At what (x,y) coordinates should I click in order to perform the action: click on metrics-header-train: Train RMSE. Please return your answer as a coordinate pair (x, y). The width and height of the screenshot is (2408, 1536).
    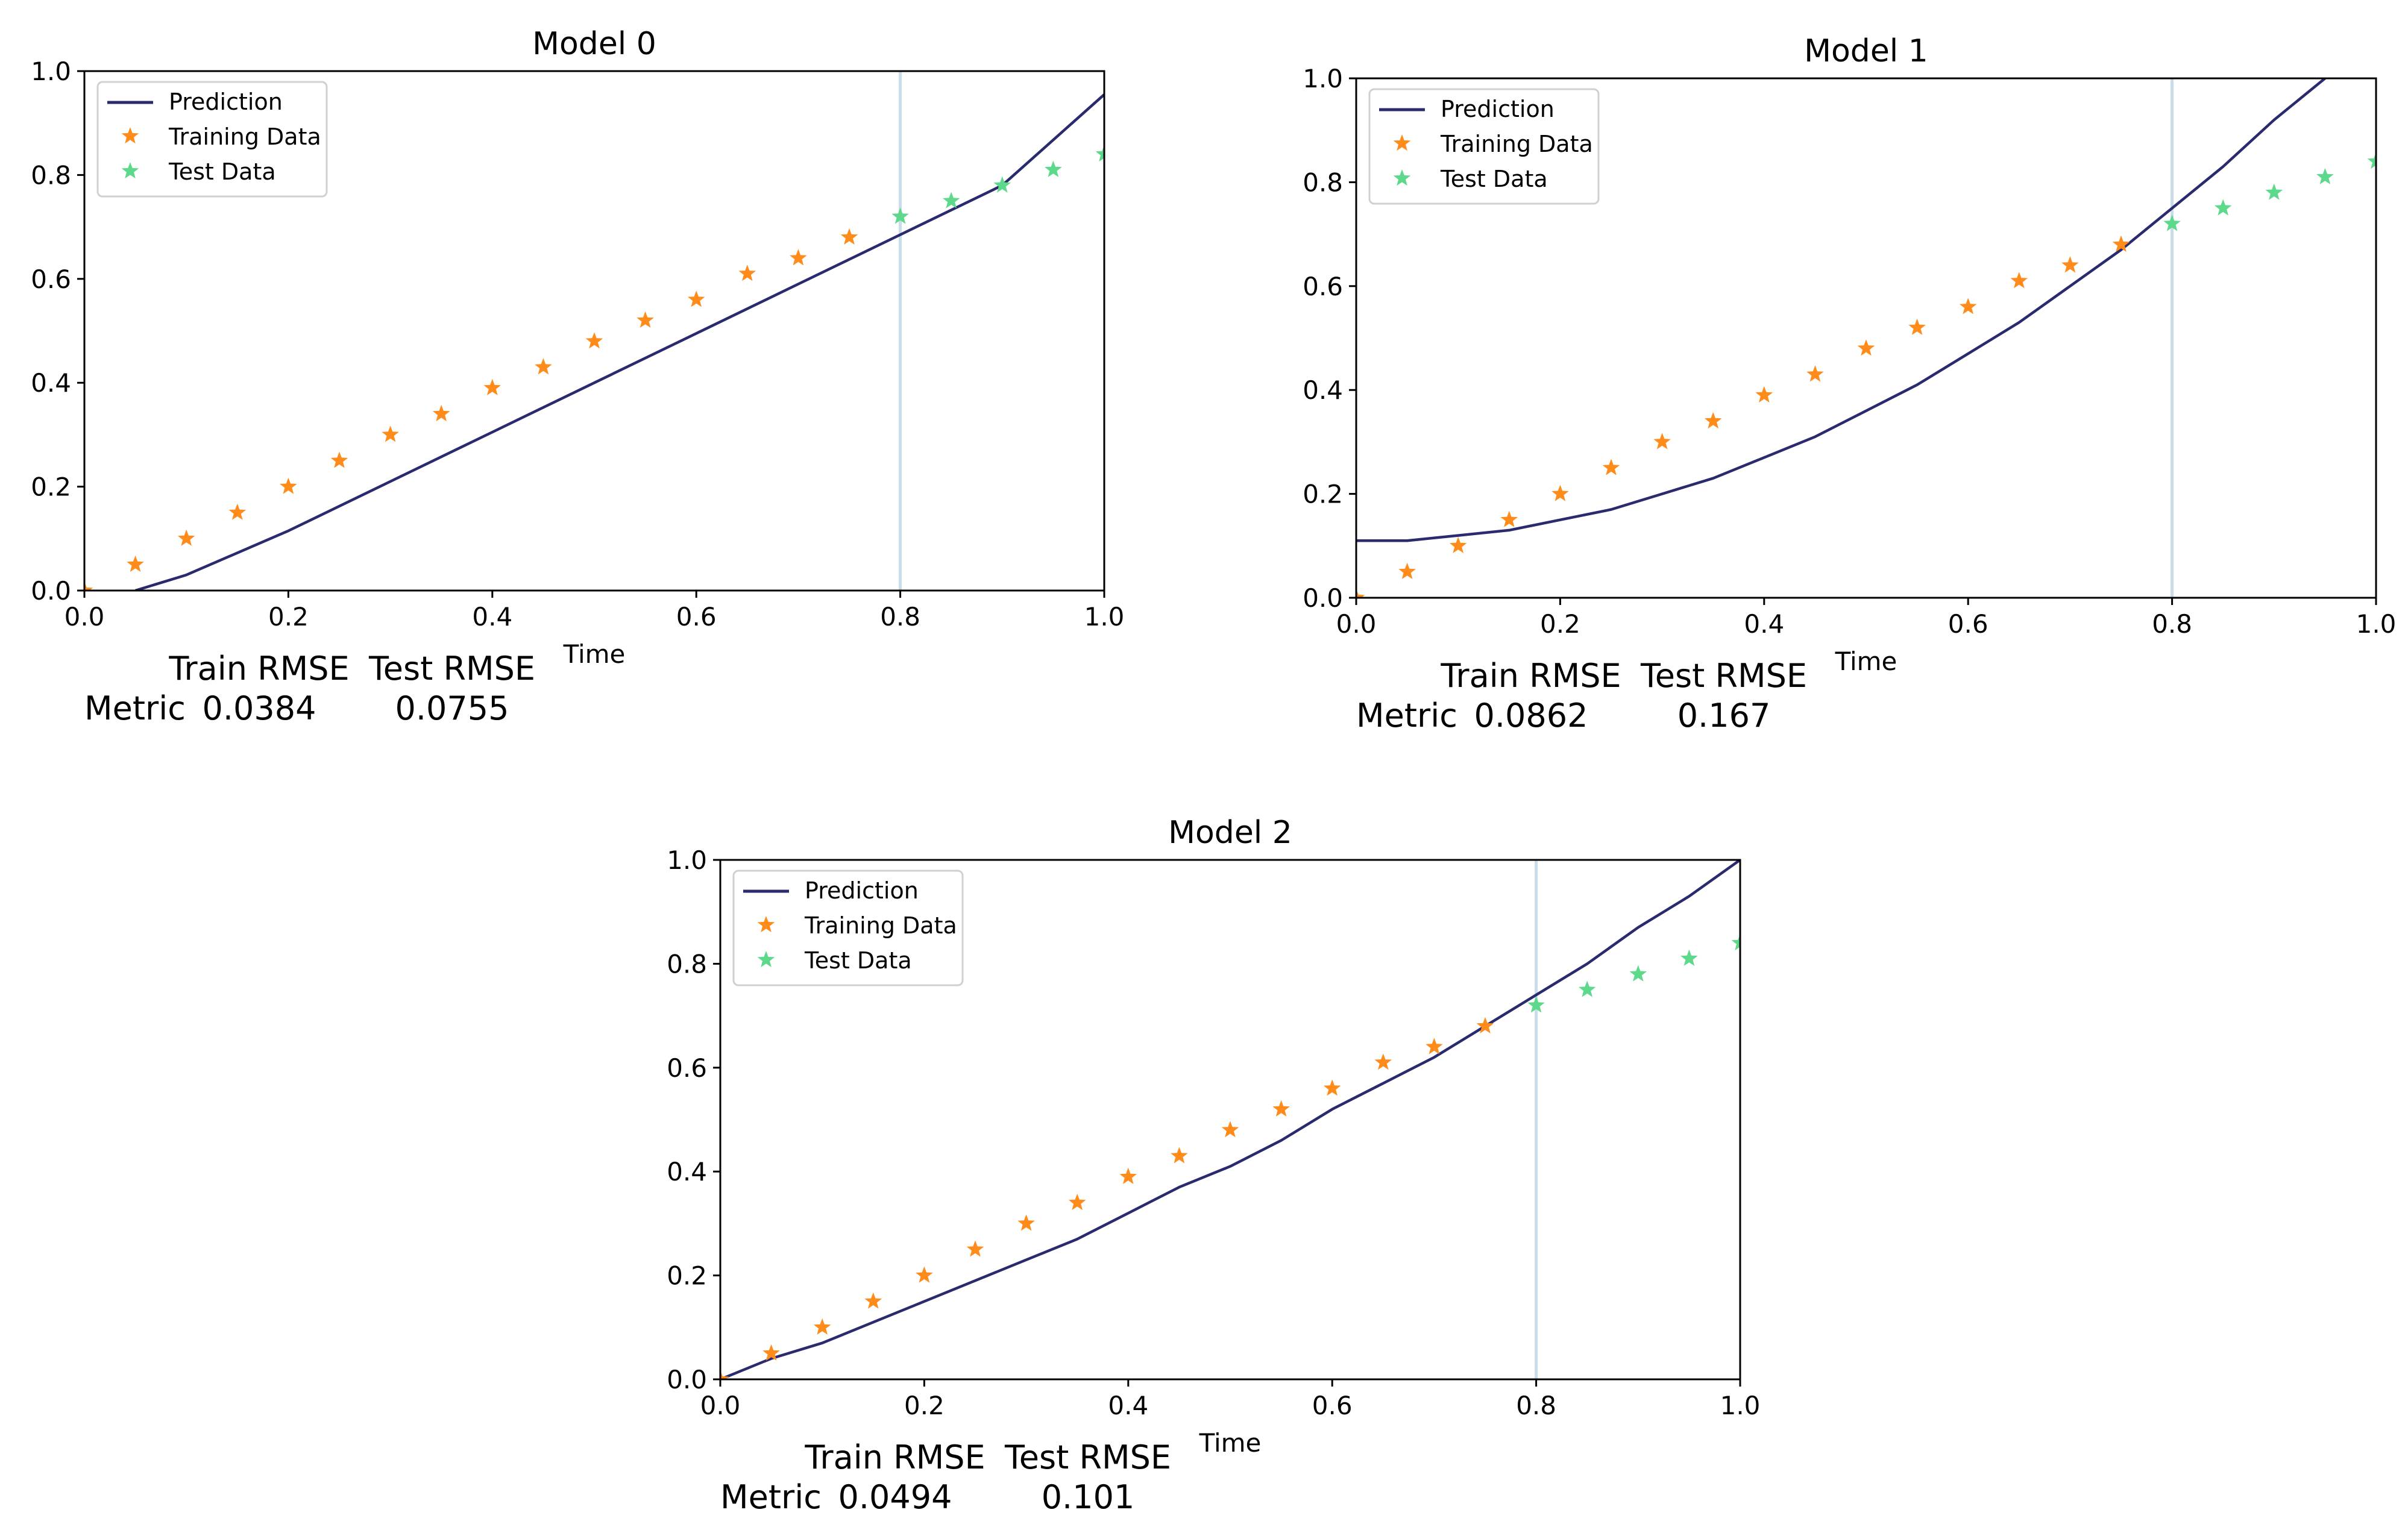
    Looking at the image, I should click on (894, 1457).